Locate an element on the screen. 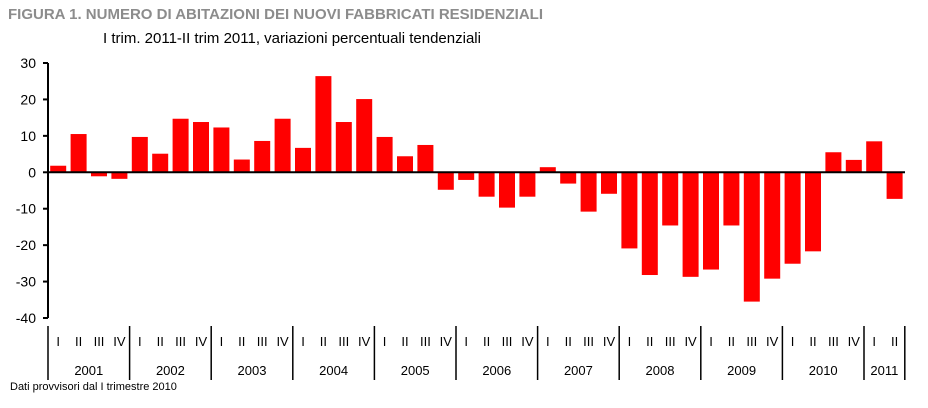  year-label: 2004 is located at coordinates (333, 370).